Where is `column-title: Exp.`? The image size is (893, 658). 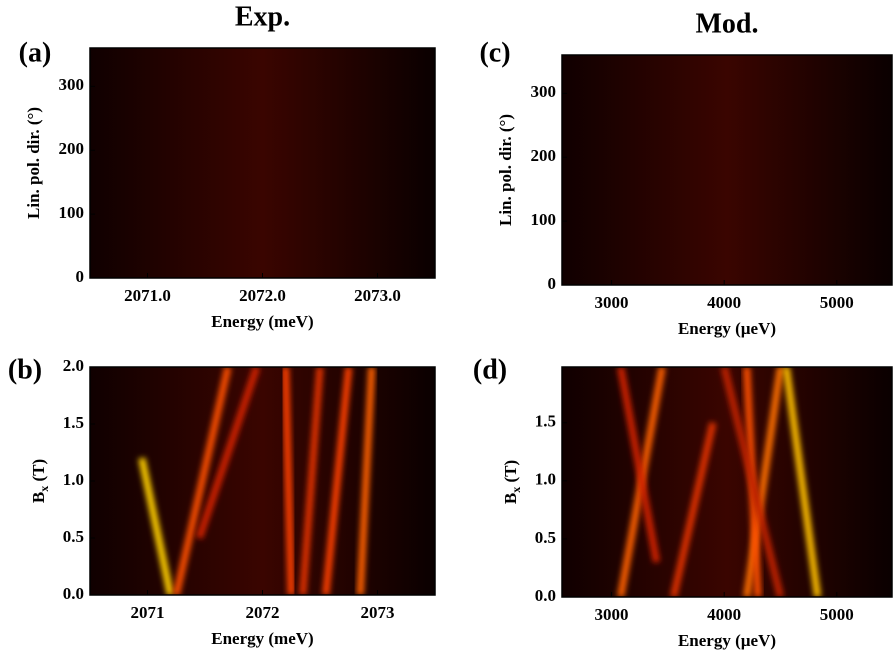 column-title: Exp. is located at coordinates (262, 16).